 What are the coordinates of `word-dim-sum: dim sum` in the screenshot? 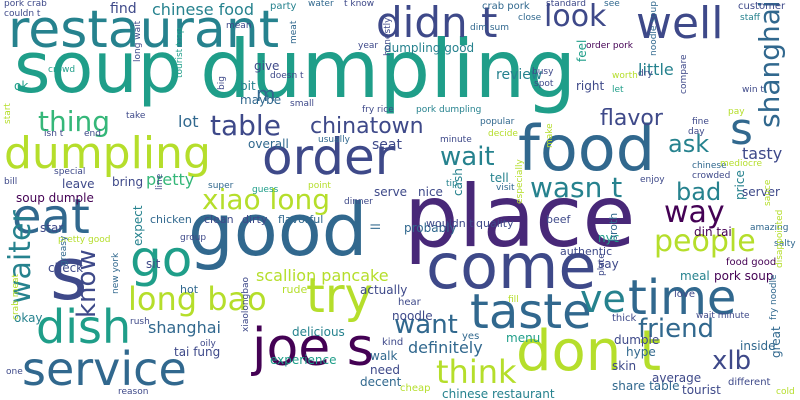 It's located at (490, 28).